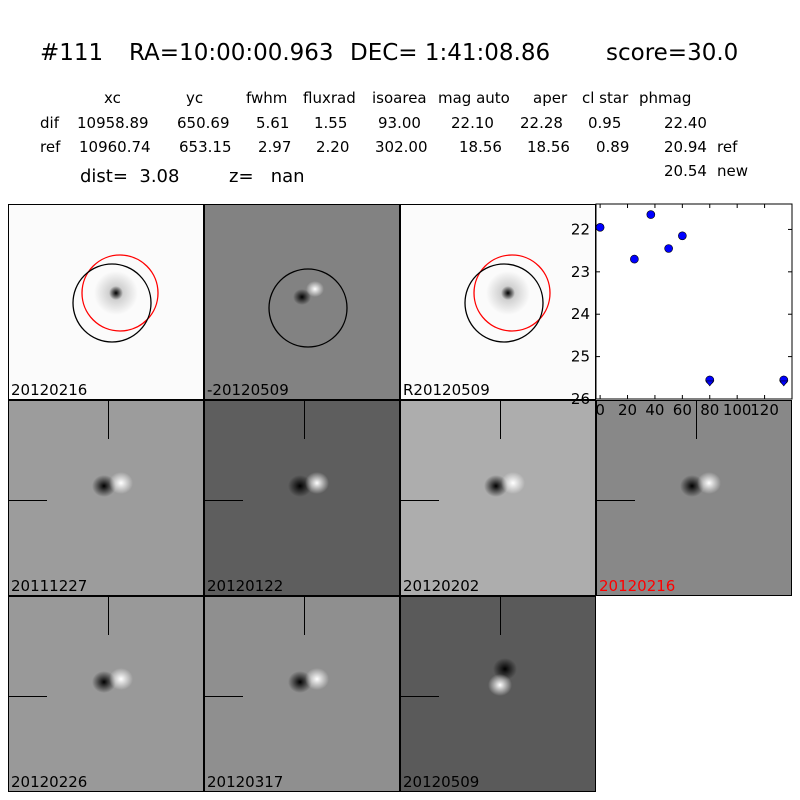 The image size is (800, 800). What do you see at coordinates (548, 147) in the screenshot?
I see `row-ref-aper: 18.56` at bounding box center [548, 147].